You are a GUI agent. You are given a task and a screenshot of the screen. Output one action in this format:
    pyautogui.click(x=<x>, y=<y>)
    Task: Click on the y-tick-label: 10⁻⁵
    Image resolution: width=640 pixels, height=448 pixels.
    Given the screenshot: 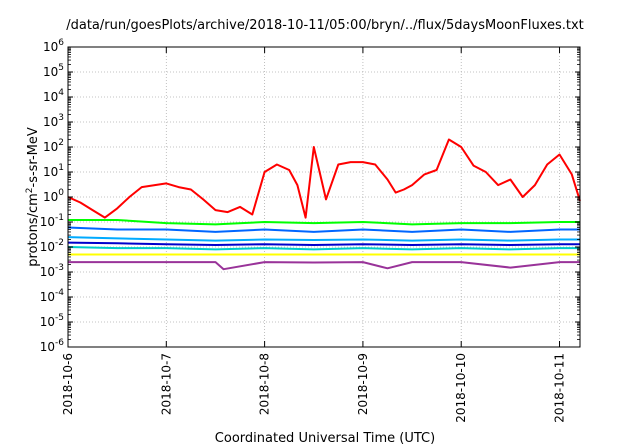 What is the action you would take?
    pyautogui.click(x=52, y=321)
    